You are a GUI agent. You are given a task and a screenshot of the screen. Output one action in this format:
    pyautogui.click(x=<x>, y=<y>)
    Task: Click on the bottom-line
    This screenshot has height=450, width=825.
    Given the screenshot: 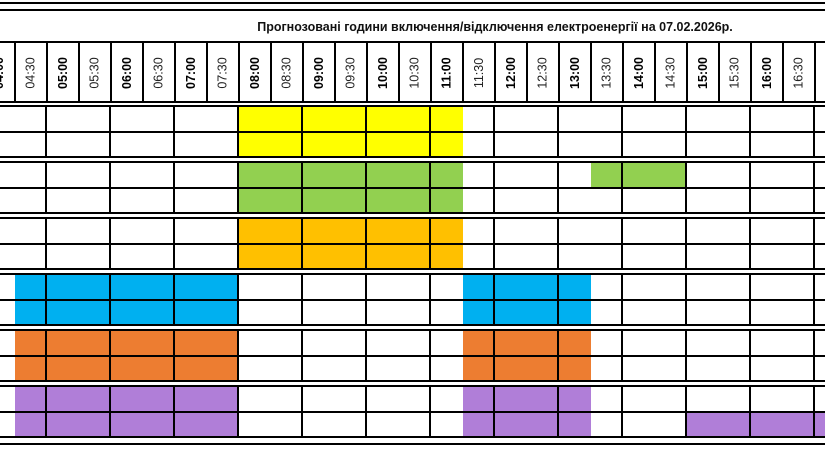 What is the action you would take?
    pyautogui.click(x=412, y=444)
    